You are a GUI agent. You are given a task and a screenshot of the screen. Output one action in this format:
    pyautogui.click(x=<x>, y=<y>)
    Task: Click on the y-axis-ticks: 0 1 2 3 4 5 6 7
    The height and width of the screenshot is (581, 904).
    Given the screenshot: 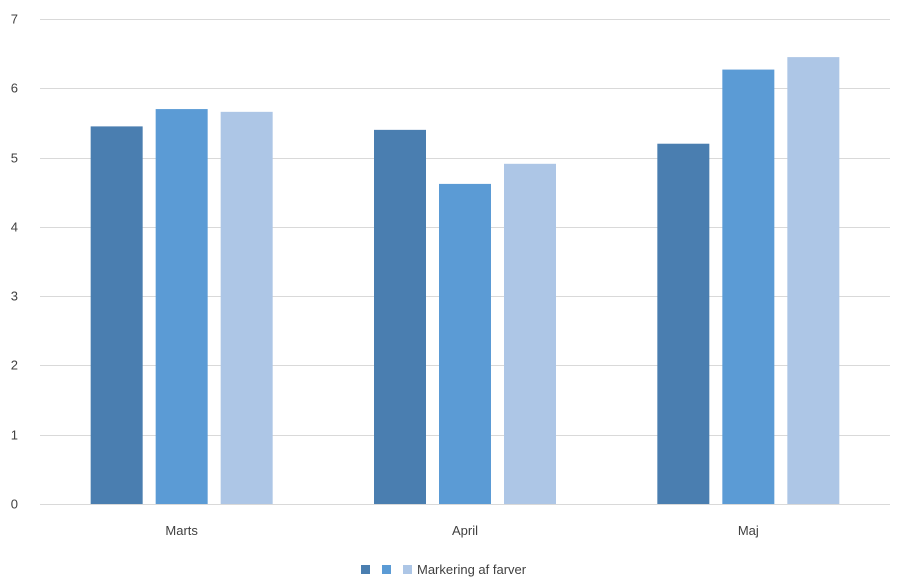 What is the action you would take?
    pyautogui.click(x=14, y=262)
    